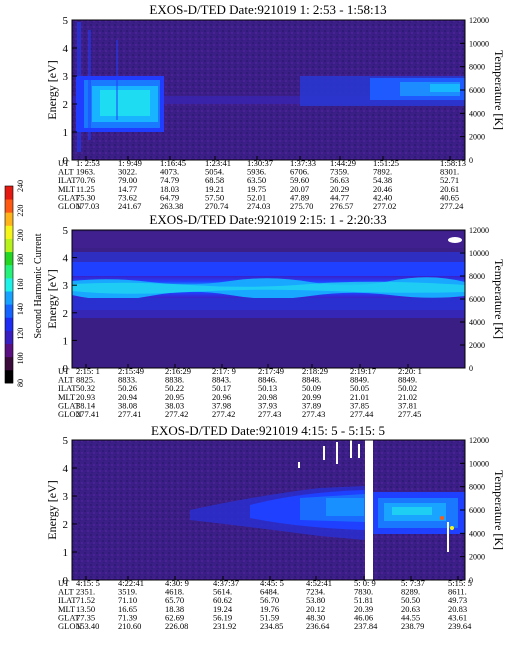 Image resolution: width=505 pixels, height=649 pixels. Describe the element at coordinates (127, 405) in the screenshot. I see `orbit-cell: 38.08` at that location.